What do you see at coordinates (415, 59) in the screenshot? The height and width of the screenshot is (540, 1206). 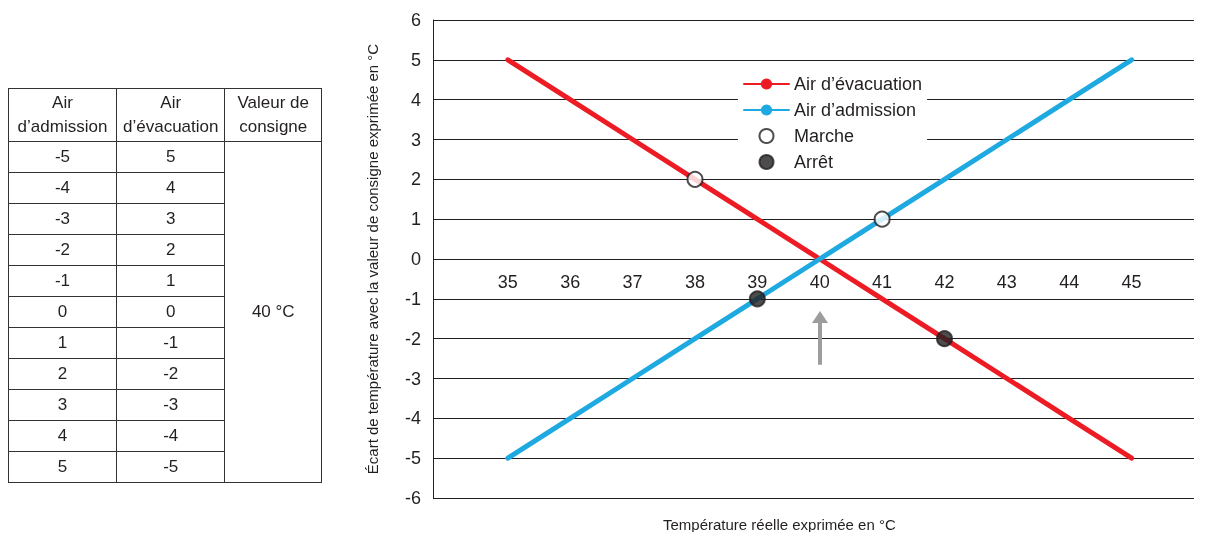 I see `y-tick-label: 5` at bounding box center [415, 59].